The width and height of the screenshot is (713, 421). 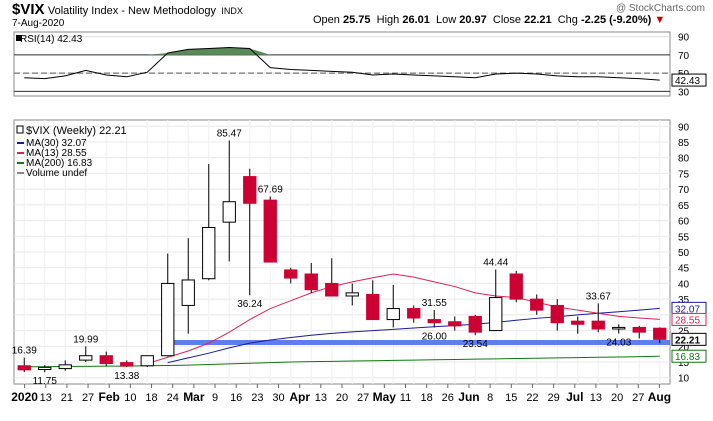 What do you see at coordinates (24, 351) in the screenshot?
I see `price-annotation: 16.39` at bounding box center [24, 351].